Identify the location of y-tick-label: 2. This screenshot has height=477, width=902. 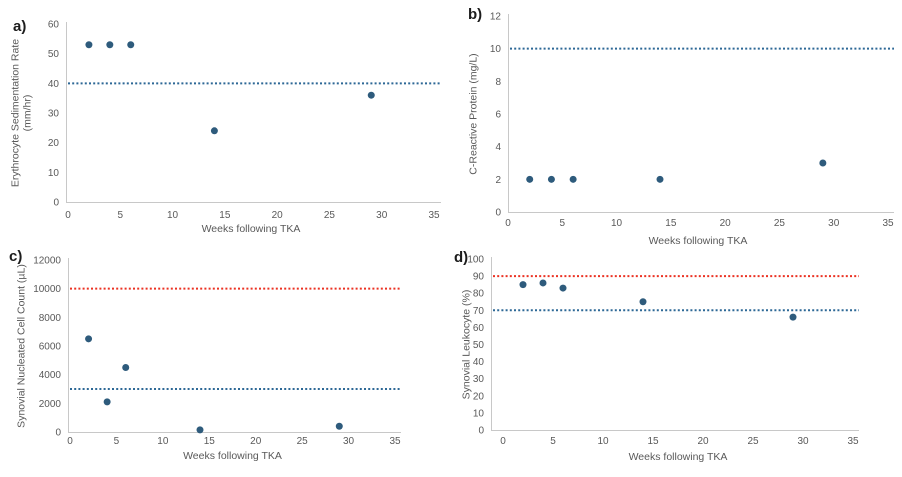
(498, 180).